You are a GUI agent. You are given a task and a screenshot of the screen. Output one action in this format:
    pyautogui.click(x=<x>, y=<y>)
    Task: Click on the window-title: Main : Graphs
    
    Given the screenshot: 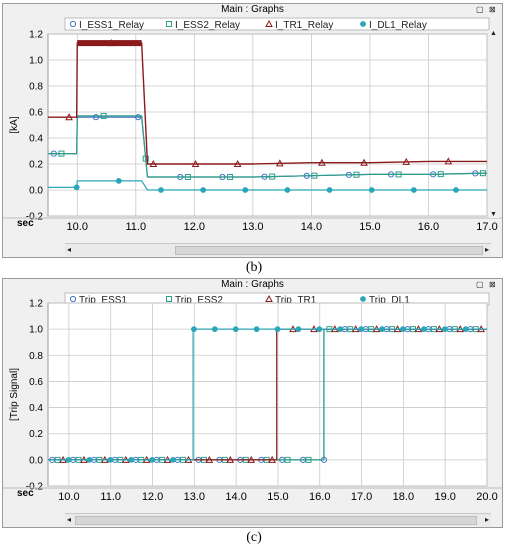 What is the action you would take?
    pyautogui.click(x=252, y=9)
    